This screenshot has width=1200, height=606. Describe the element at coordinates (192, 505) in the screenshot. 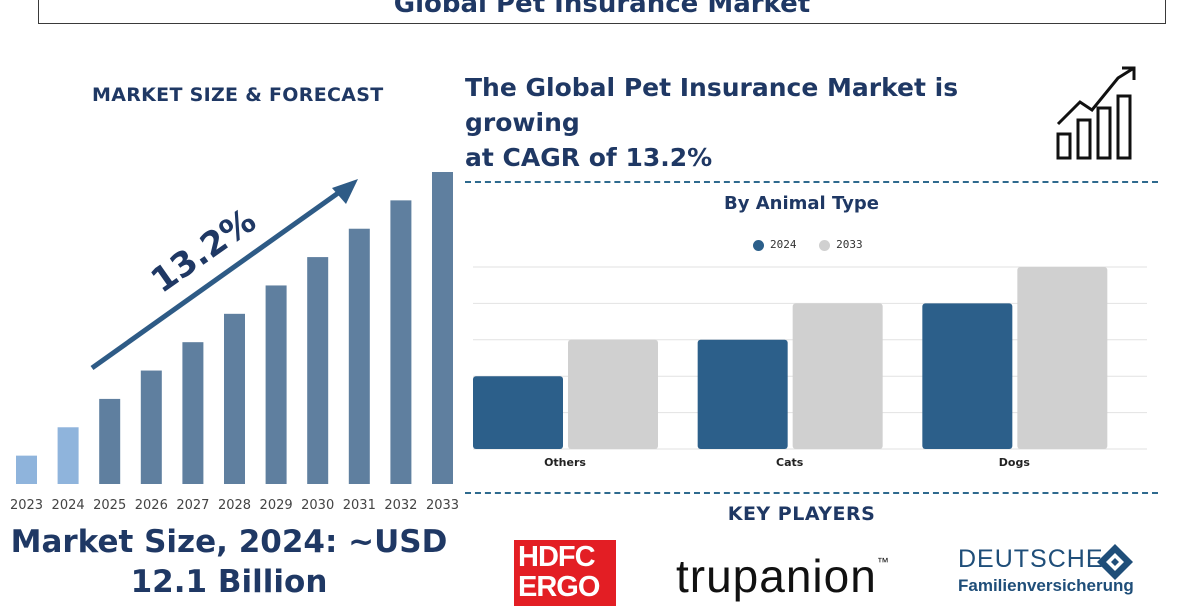

I see `forecast-tick-label: 2027` at that location.